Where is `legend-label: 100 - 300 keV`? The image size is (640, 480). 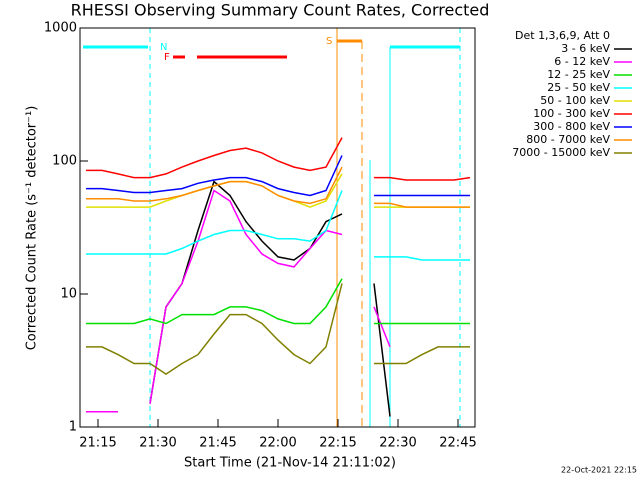
legend-label: 100 - 300 keV is located at coordinates (571, 113).